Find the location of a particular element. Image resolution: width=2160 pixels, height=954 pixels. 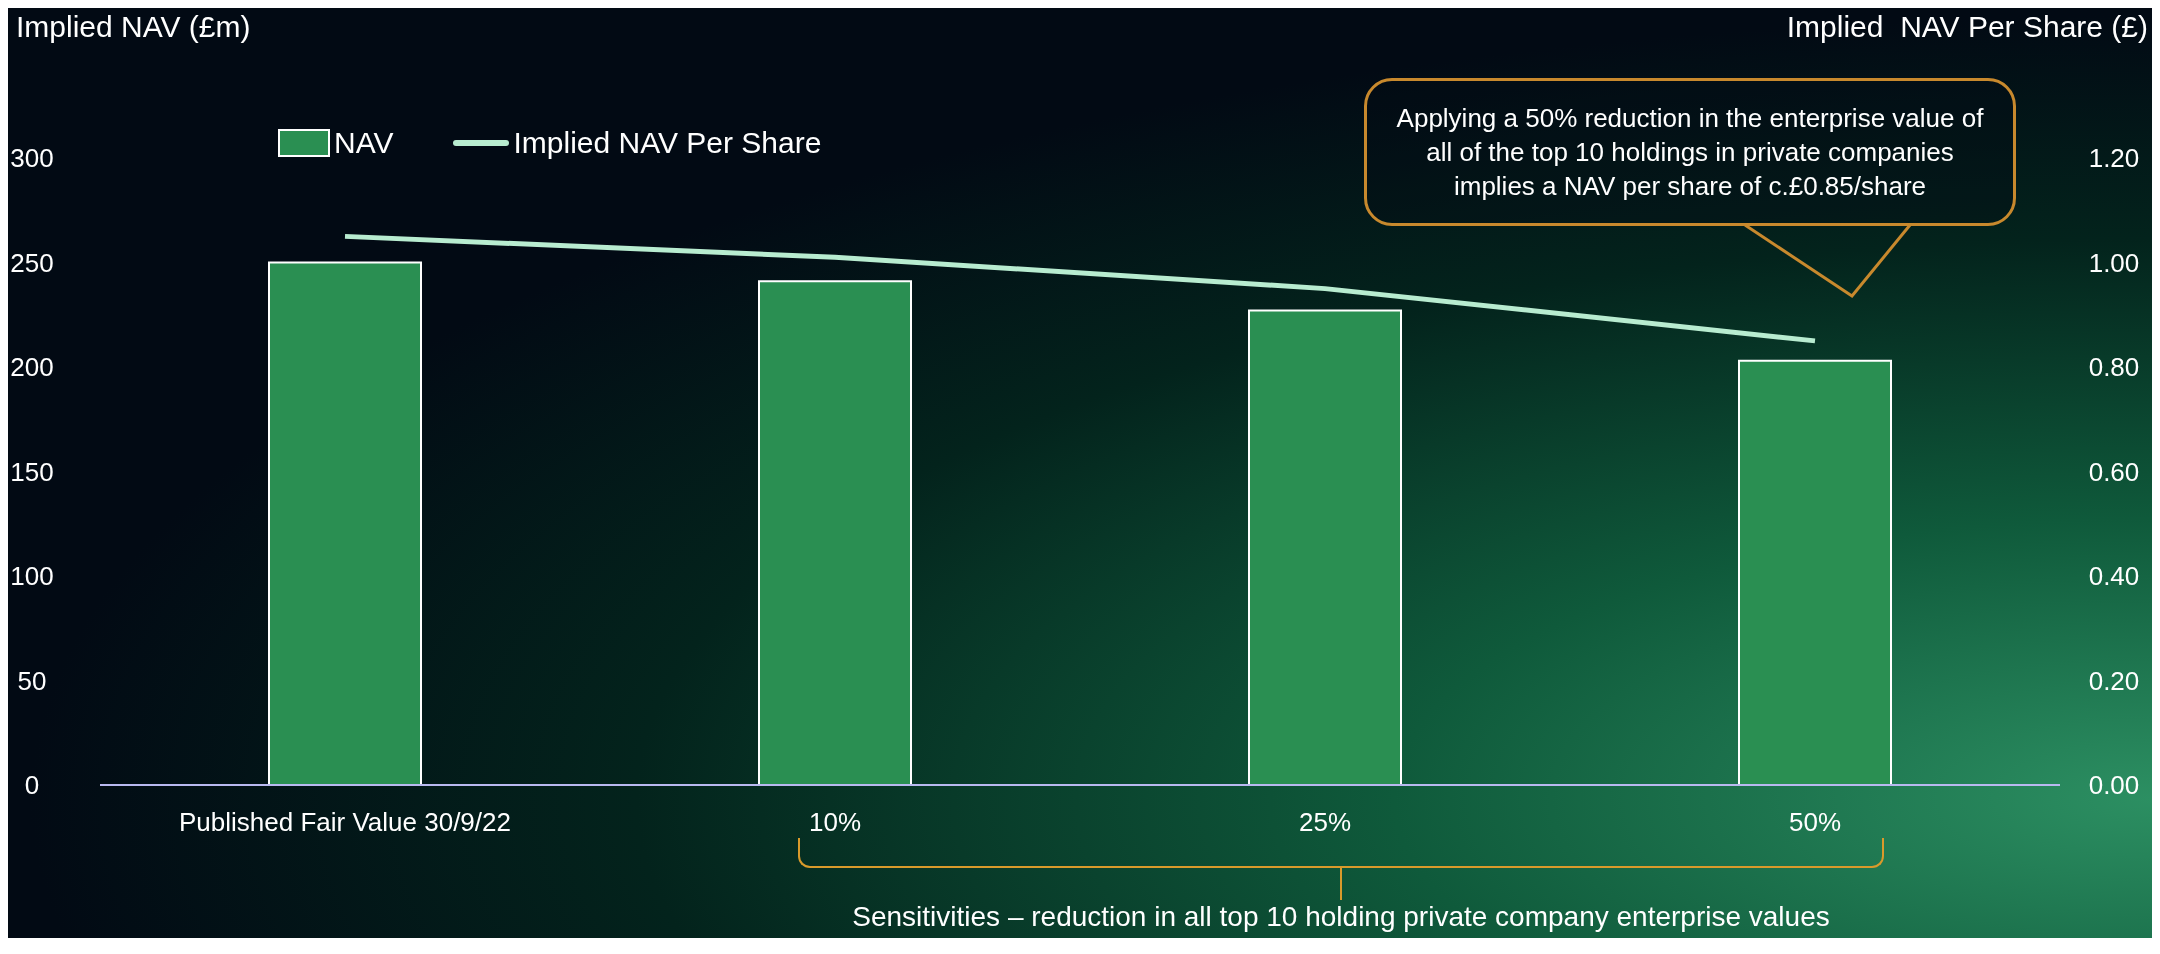

text: Sensitivities – reduction in all top 10 holding private company enterprise values is located at coordinates (1341, 917).